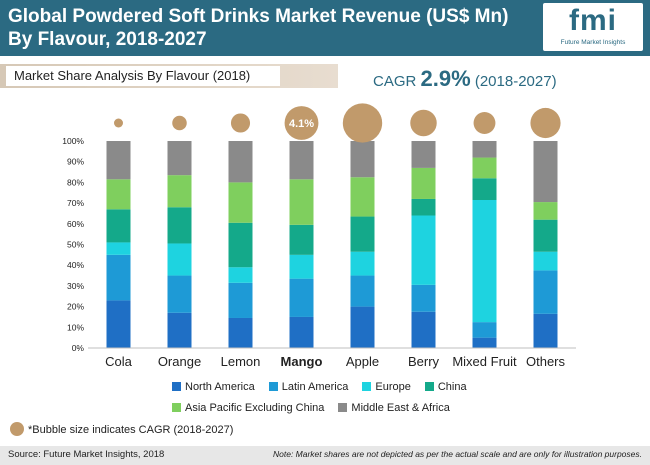  Describe the element at coordinates (107, 39) in the screenshot. I see `title-line-2: By Flavour, 2018-2027` at that location.